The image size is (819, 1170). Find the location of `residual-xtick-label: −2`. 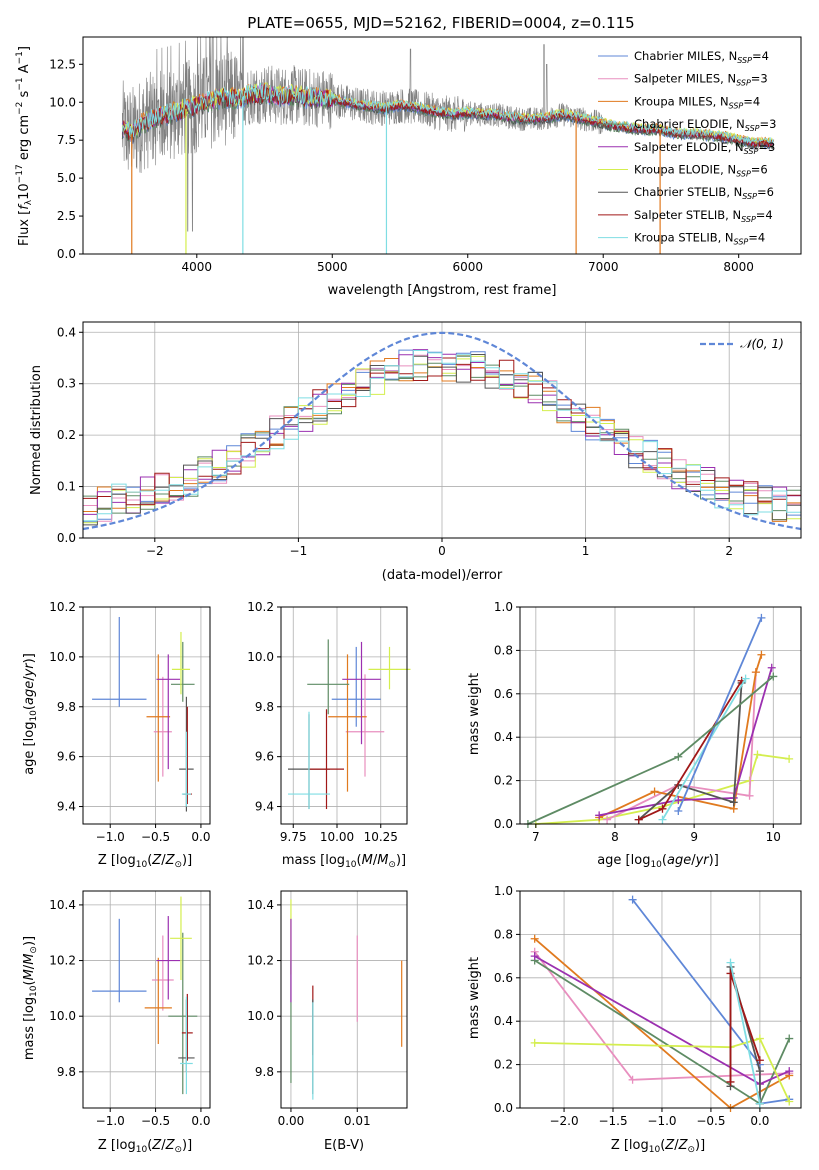

residual-xtick-label: −2 is located at coordinates (155, 551).